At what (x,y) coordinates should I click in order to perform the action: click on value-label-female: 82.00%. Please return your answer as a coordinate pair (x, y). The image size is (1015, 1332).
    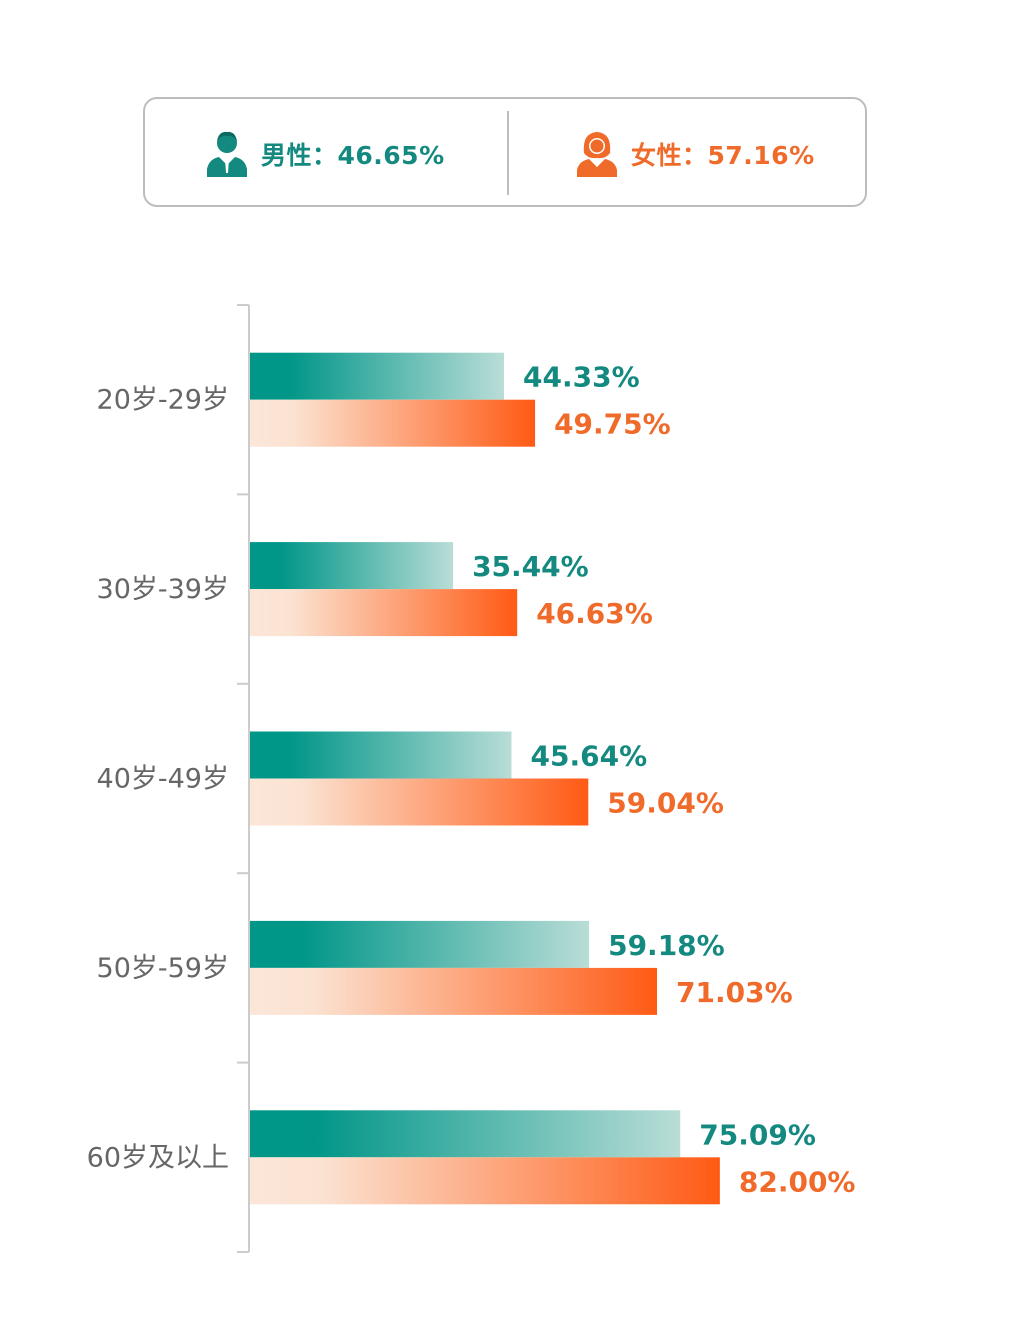
    Looking at the image, I should click on (797, 1181).